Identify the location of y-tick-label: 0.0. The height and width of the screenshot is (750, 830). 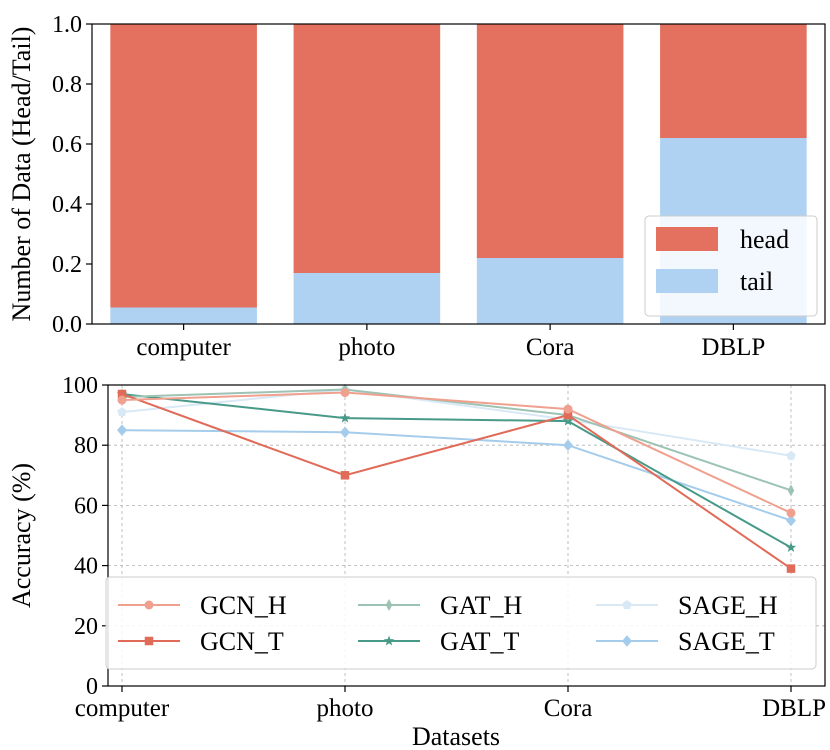
(67, 325).